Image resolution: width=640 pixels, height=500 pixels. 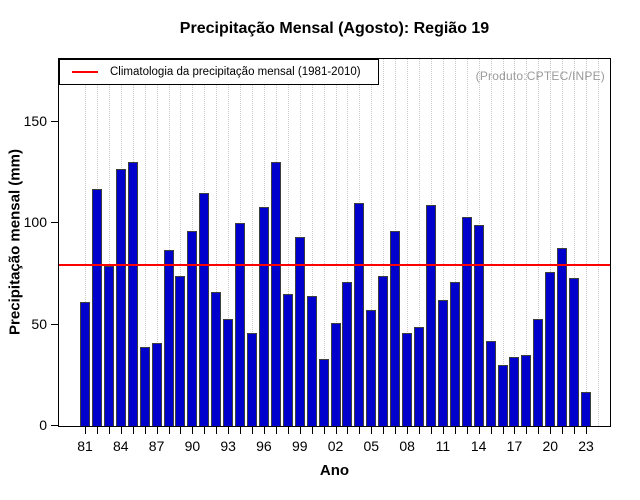 I want to click on x-tick-label: 87, so click(x=156, y=446).